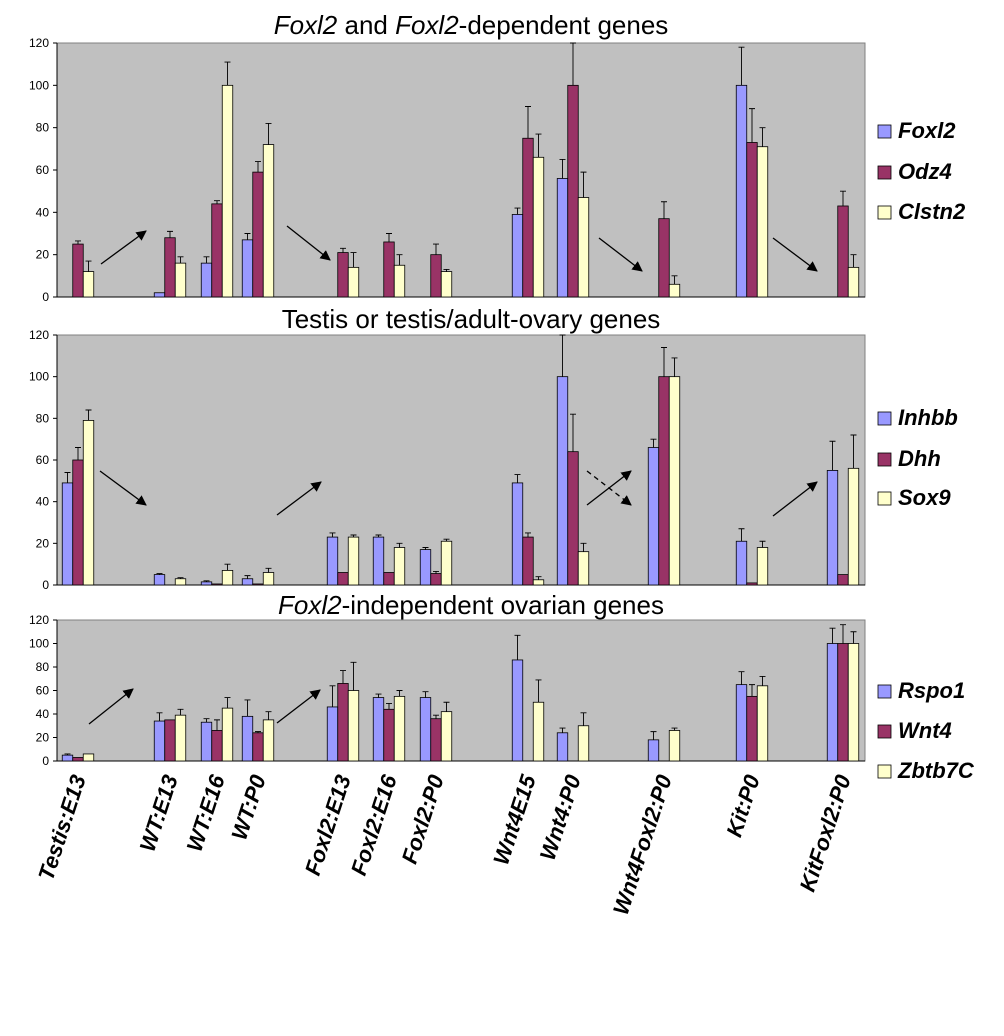 The image size is (1004, 1036). Describe the element at coordinates (741, 563) in the screenshot. I see `bar-inhbb-kit-p0` at that location.